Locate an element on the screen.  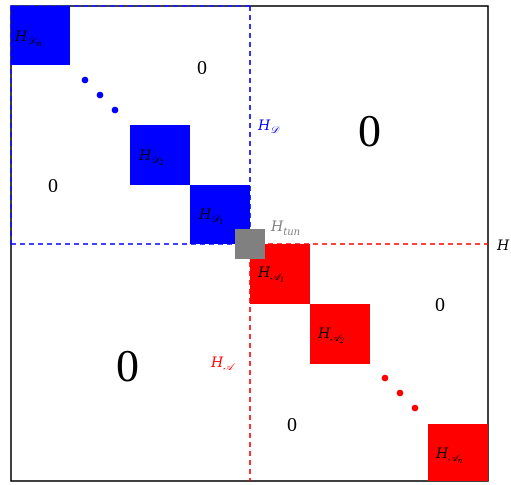
zero-offdiag-bottom-left: 0 is located at coordinates (127, 365).